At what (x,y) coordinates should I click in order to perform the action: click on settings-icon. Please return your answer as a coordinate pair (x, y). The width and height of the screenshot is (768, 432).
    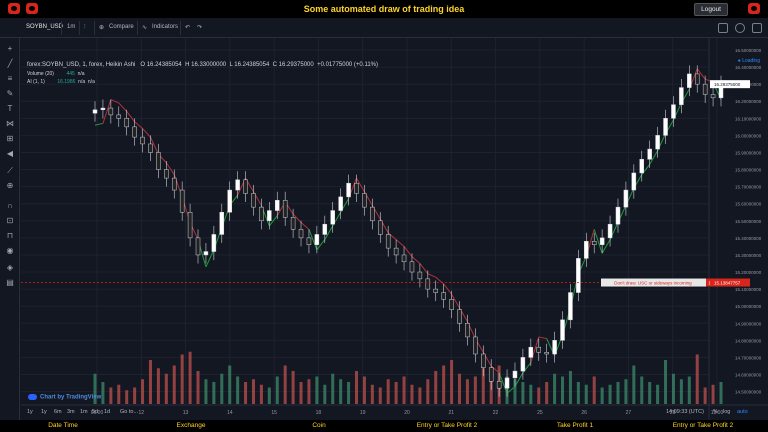
    Looking at the image, I should click on (754, 8).